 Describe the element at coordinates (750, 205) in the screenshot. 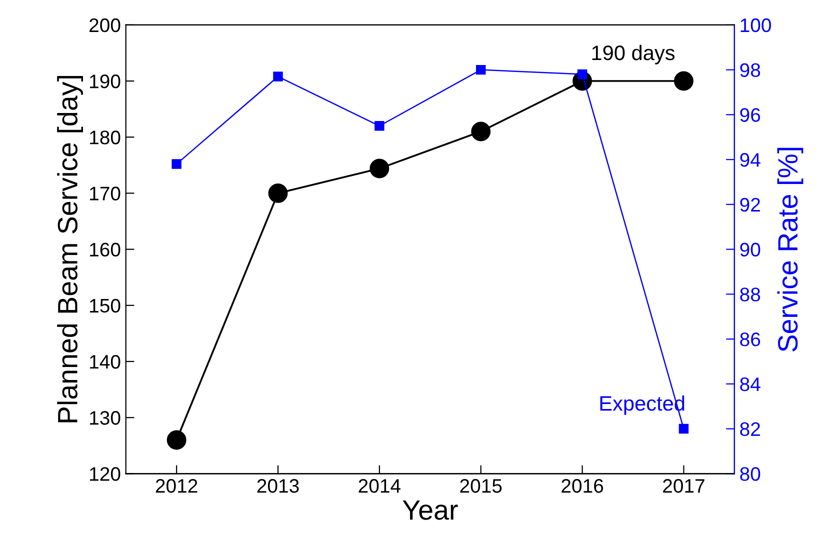

I see `y2-tick-label: 92` at that location.